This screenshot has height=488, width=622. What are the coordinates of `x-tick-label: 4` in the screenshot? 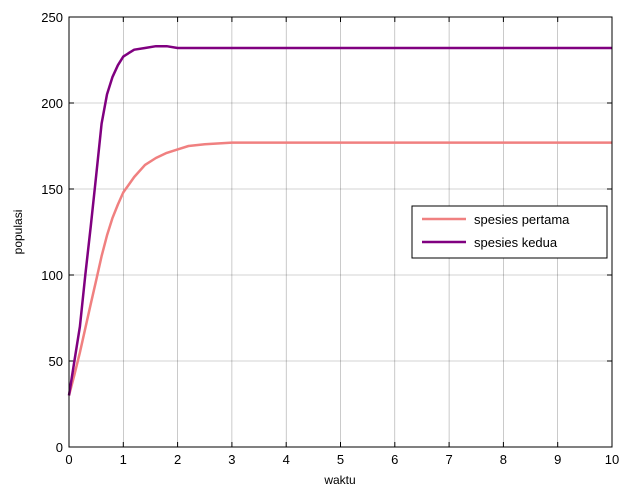 It's located at (286, 459).